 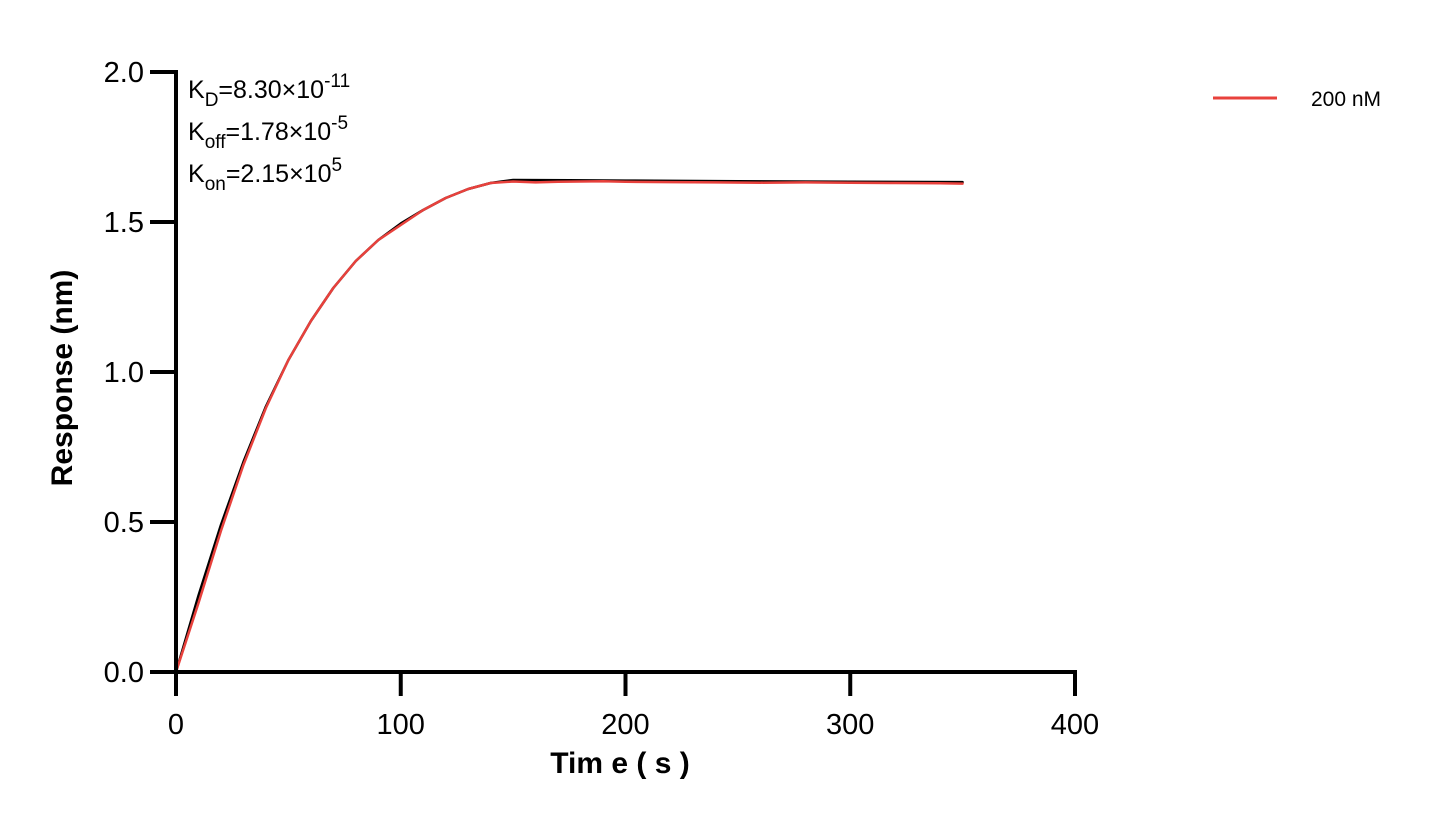 I want to click on legend-label-200nm: 200 nM, so click(x=1346, y=99).